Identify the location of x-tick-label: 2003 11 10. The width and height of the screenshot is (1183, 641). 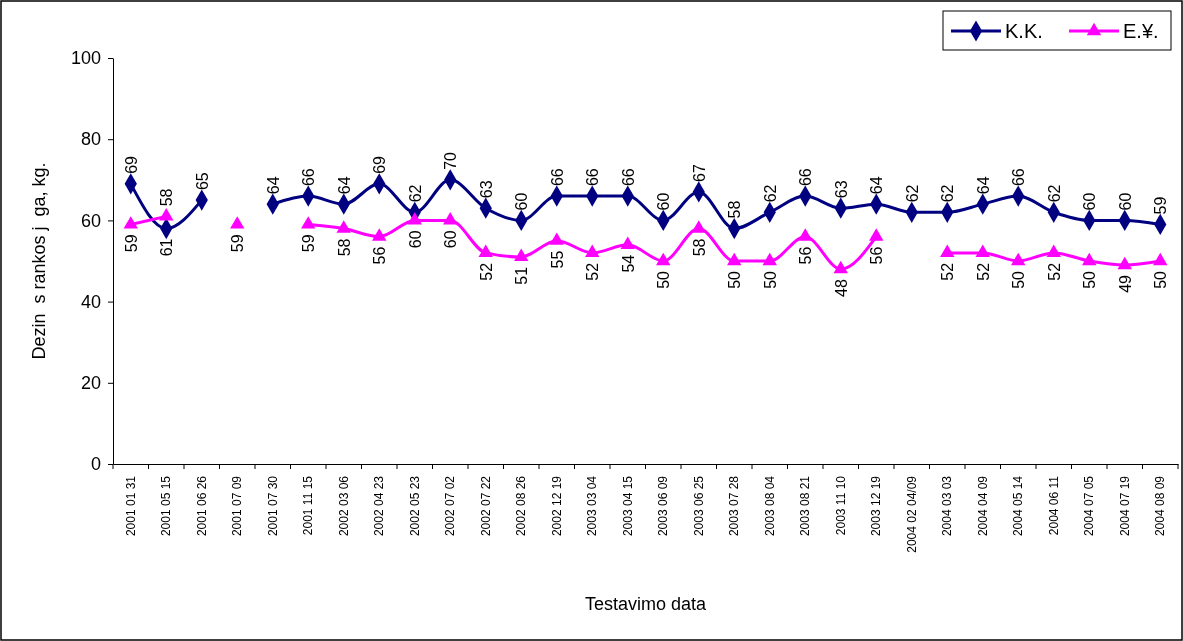
(840, 505).